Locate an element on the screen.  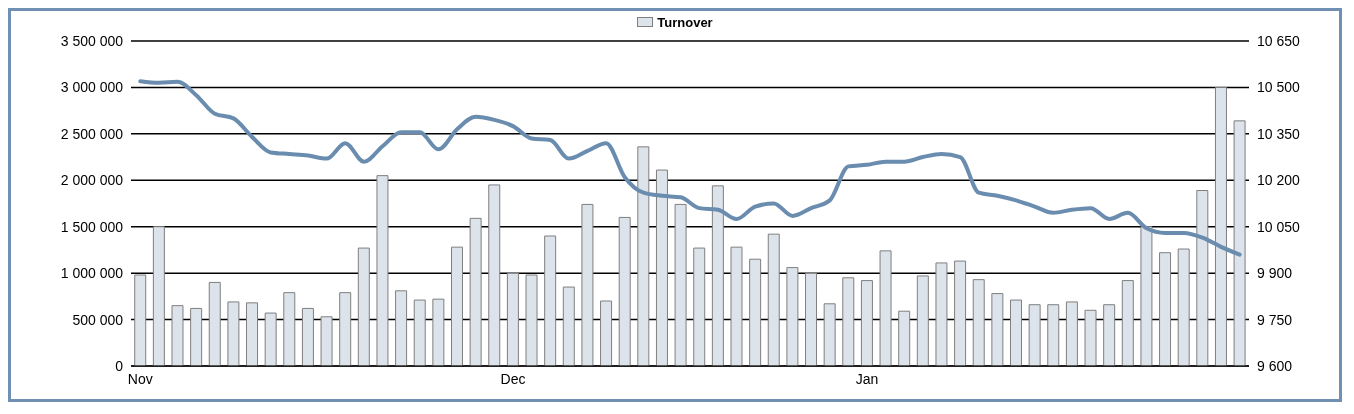
y2-tick-label: 9 900 is located at coordinates (1275, 273).